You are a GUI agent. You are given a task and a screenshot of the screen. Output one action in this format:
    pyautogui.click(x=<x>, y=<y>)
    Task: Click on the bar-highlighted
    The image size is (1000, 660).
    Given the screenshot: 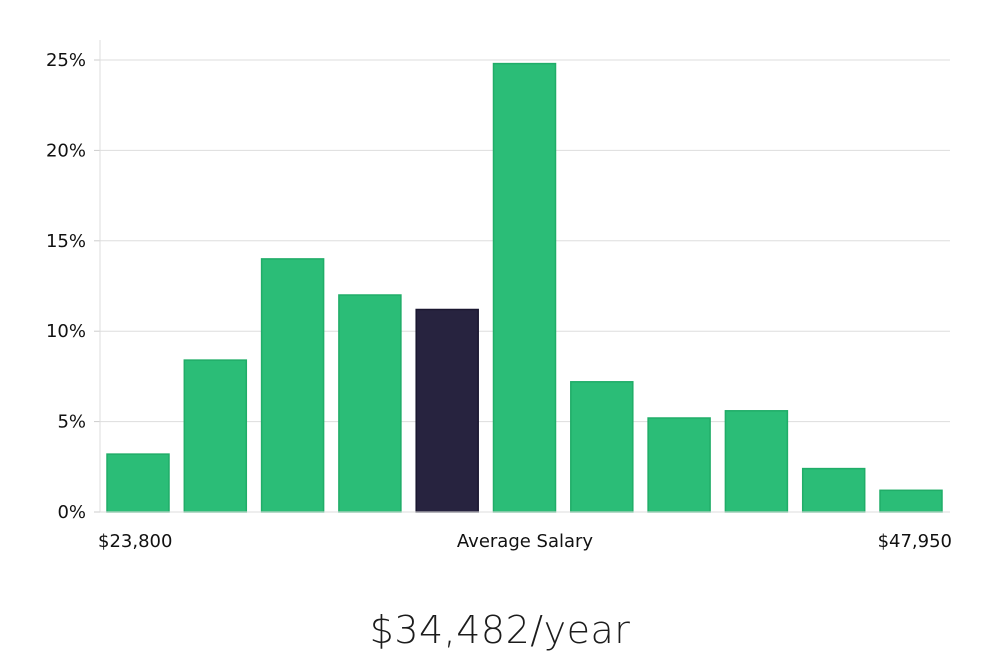 What is the action you would take?
    pyautogui.click(x=447, y=410)
    